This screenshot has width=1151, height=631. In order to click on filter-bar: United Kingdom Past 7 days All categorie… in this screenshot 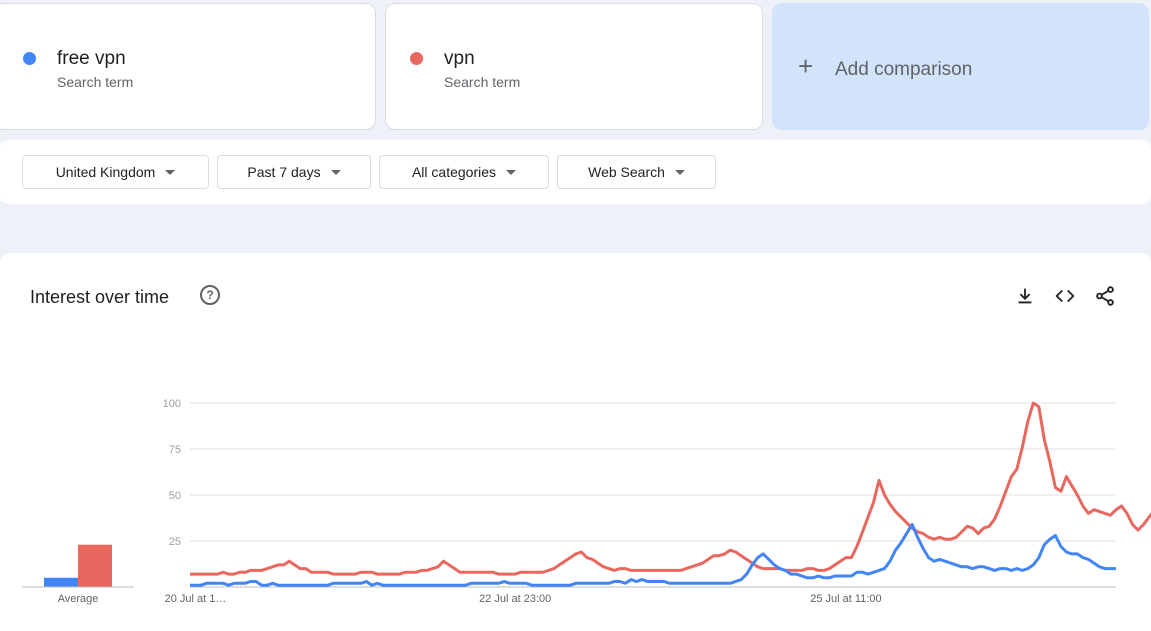, I will do `click(575, 172)`.